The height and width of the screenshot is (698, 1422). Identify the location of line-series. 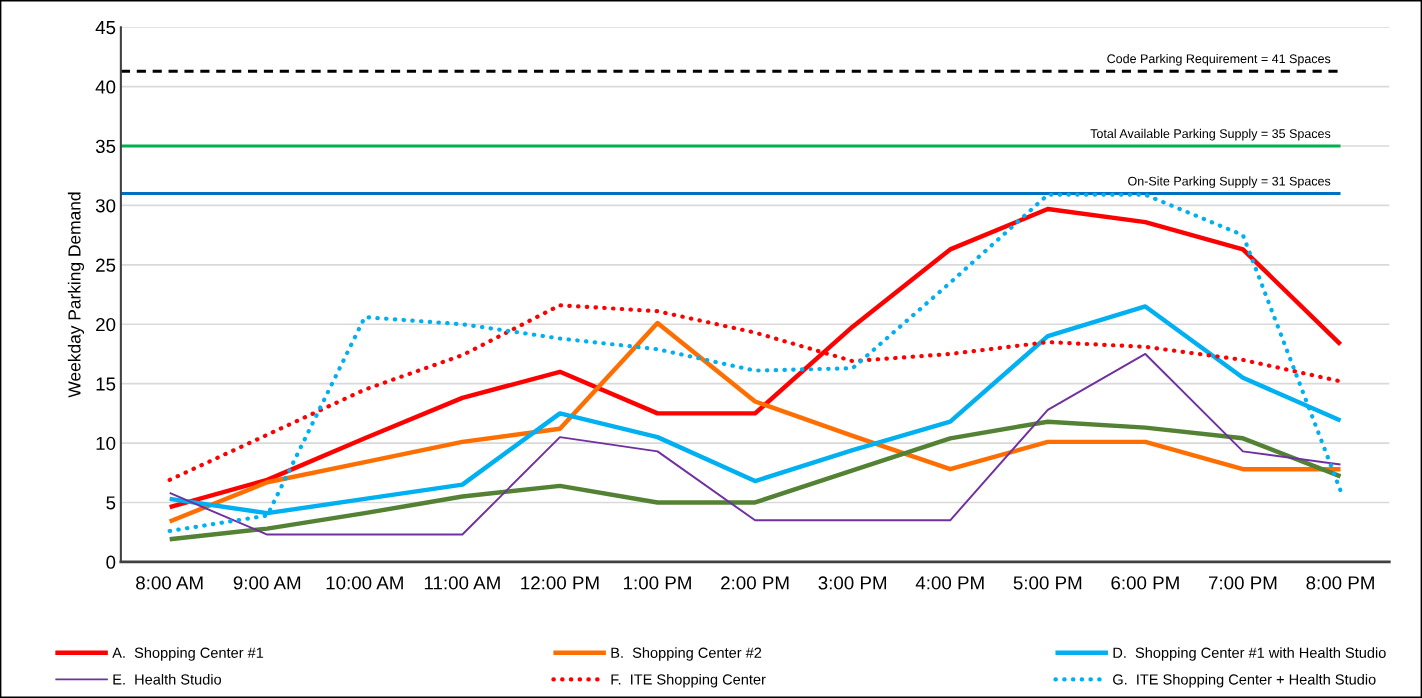
(755, 480).